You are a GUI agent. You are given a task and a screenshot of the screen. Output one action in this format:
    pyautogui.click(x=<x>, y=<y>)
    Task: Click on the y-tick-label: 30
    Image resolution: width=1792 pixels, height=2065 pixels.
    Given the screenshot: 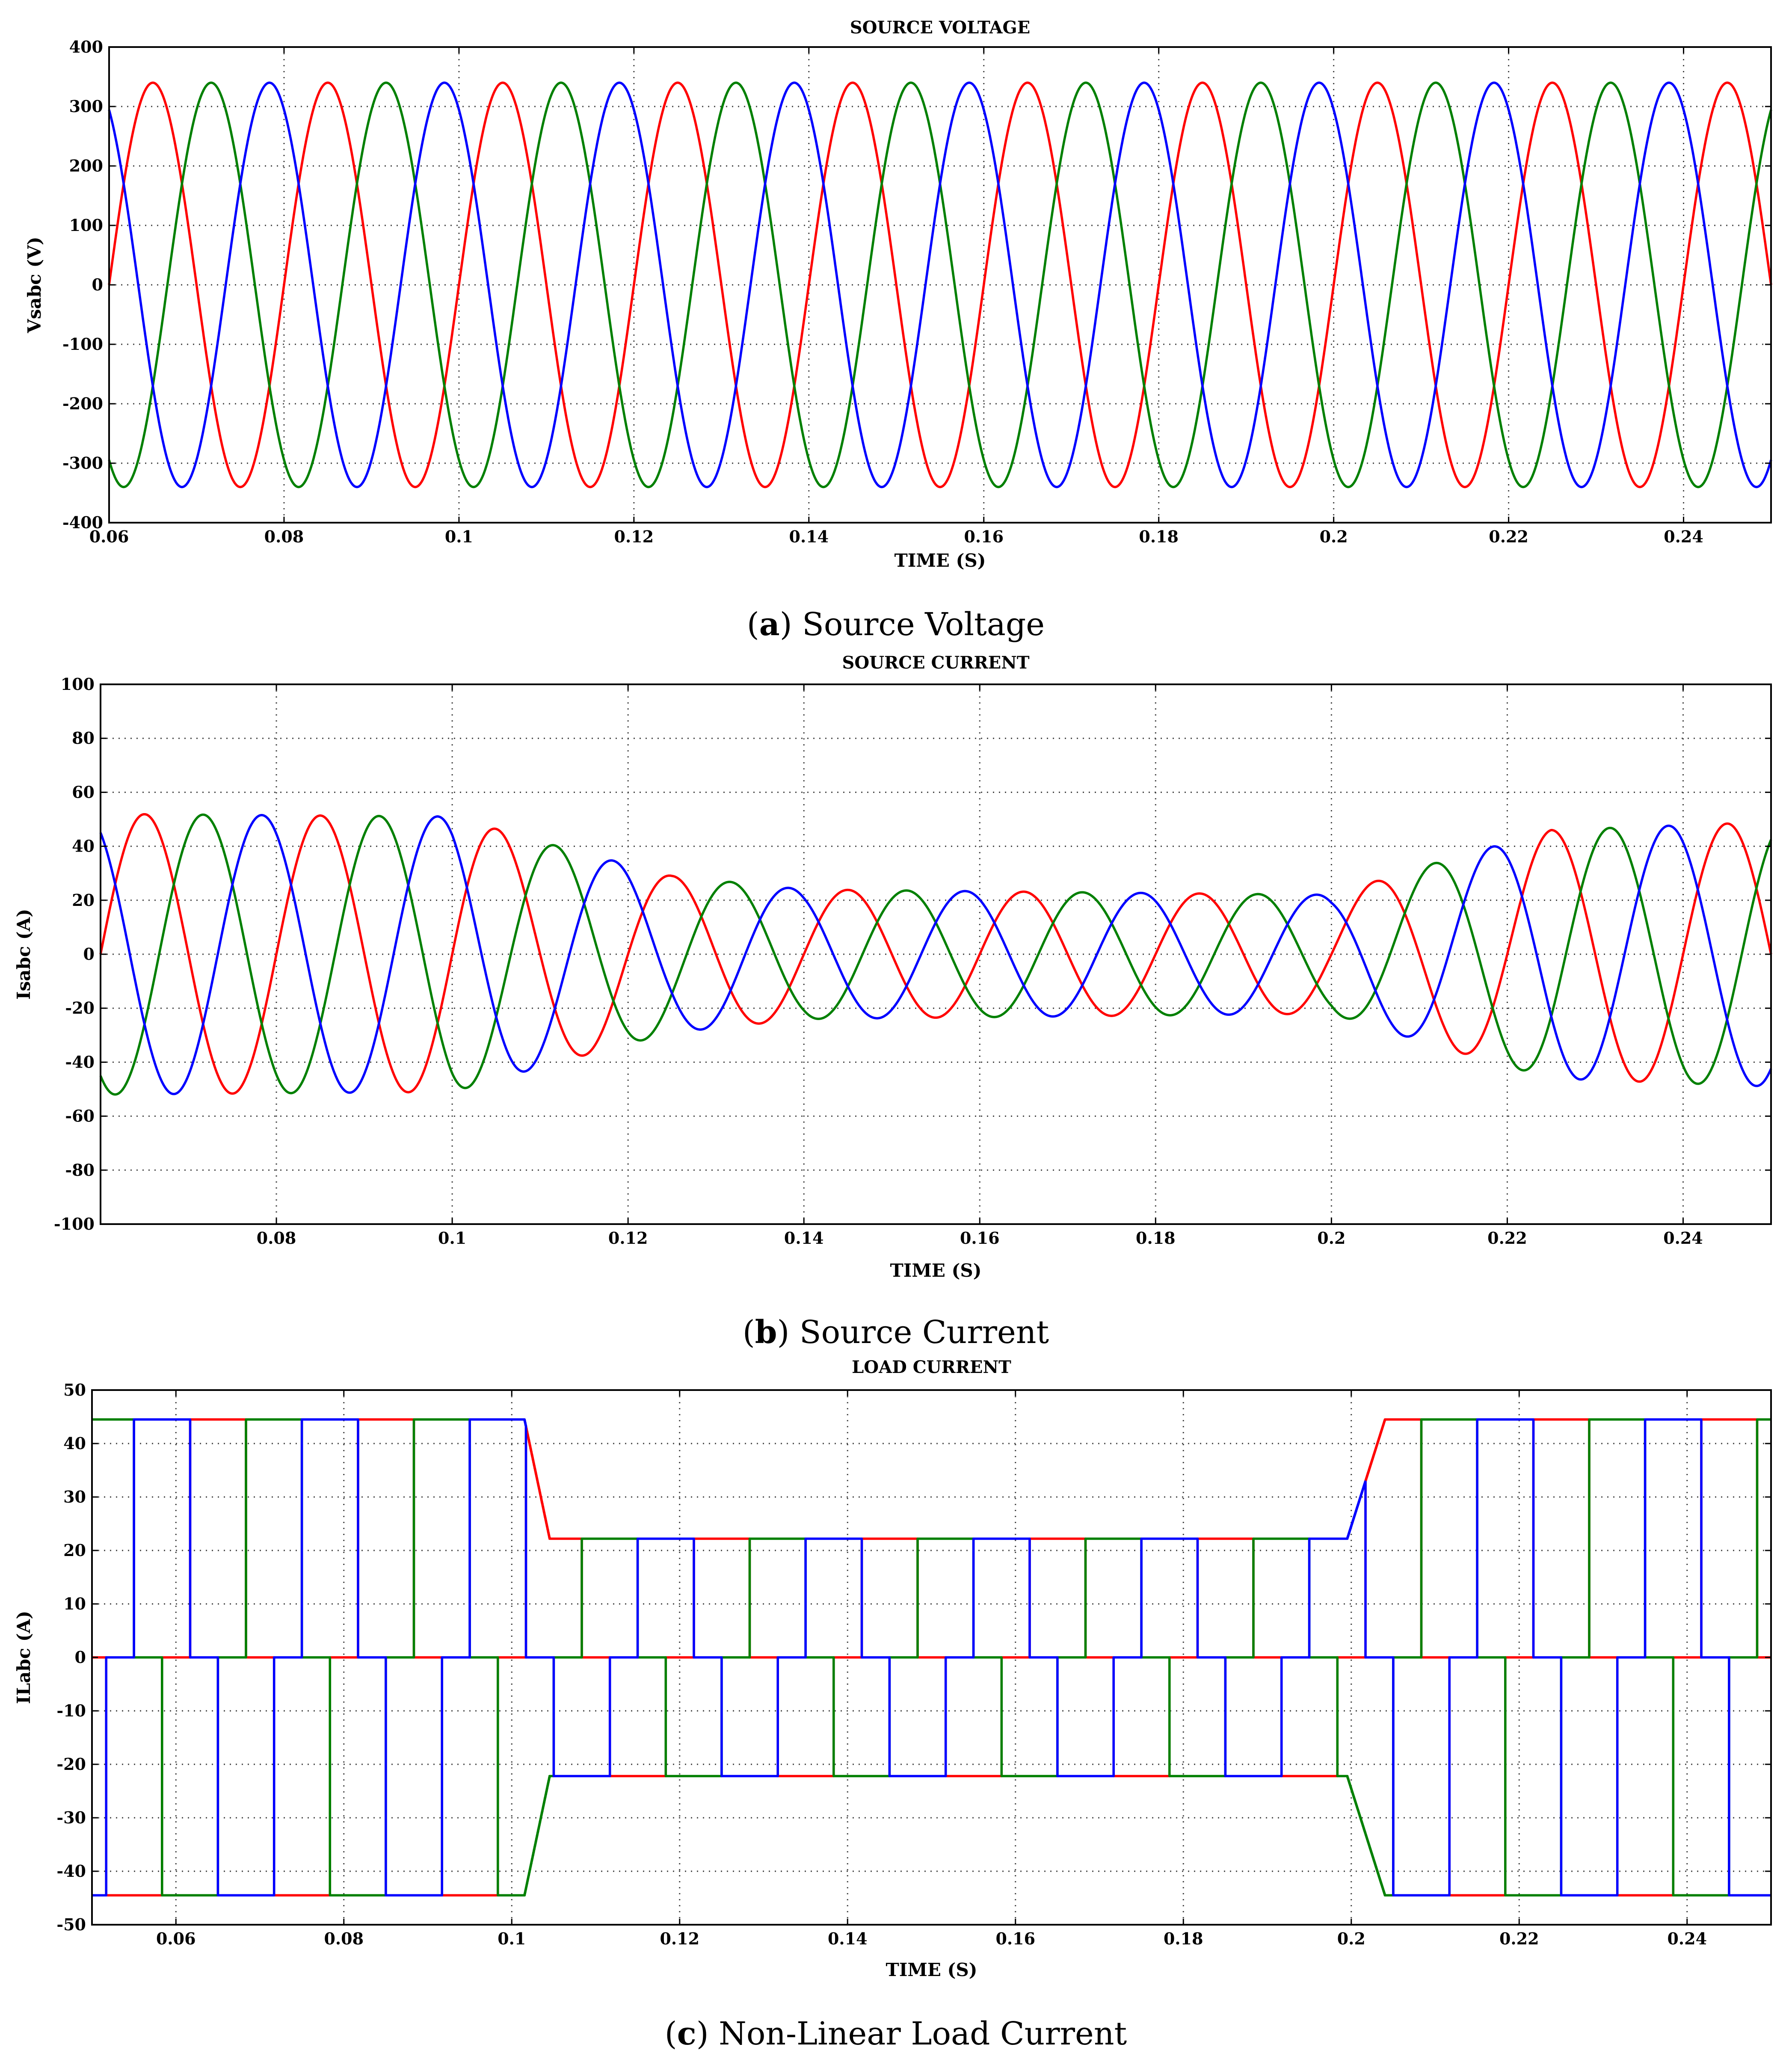 What is the action you would take?
    pyautogui.click(x=74, y=1496)
    